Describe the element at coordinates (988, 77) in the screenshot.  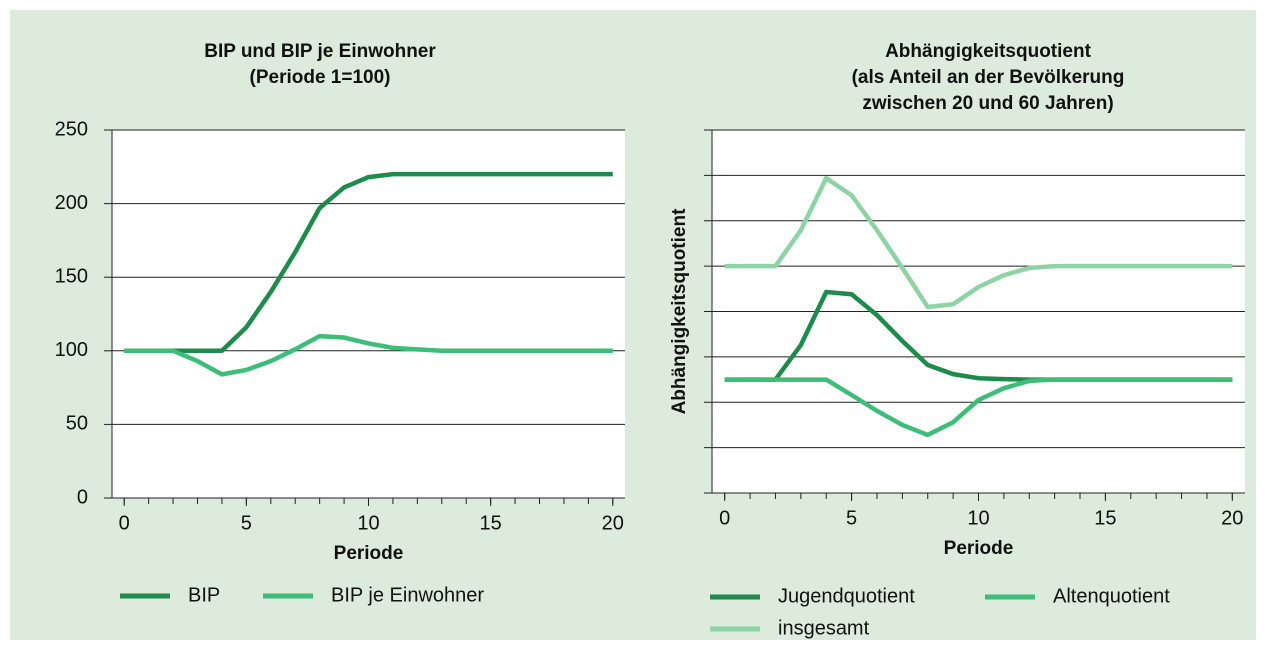
I see `chart-title: (als Anteil an der Bevölkerung` at that location.